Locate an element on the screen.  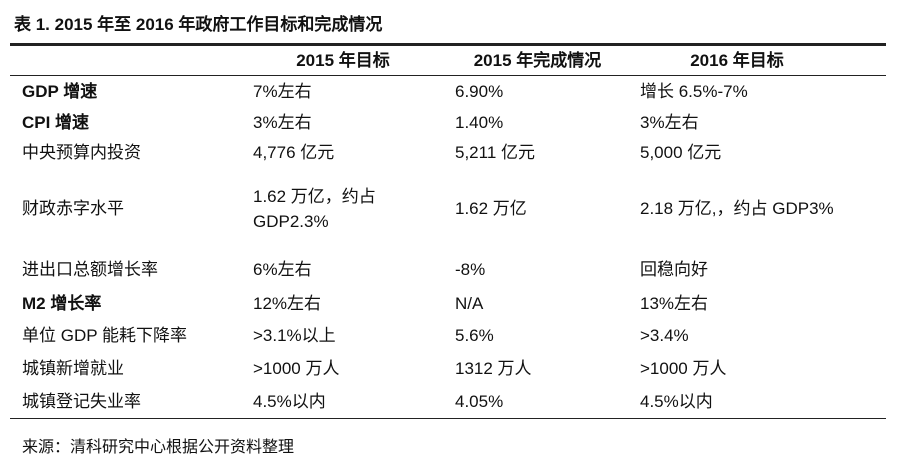
table-cell: 5,000 亿元 is located at coordinates (681, 152).